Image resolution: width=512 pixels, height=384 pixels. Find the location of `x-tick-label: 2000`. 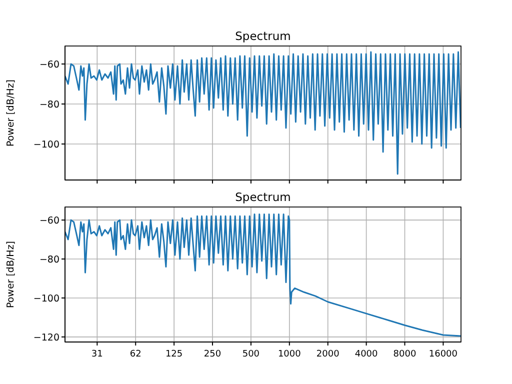

x-tick-label: 2000 is located at coordinates (328, 355).